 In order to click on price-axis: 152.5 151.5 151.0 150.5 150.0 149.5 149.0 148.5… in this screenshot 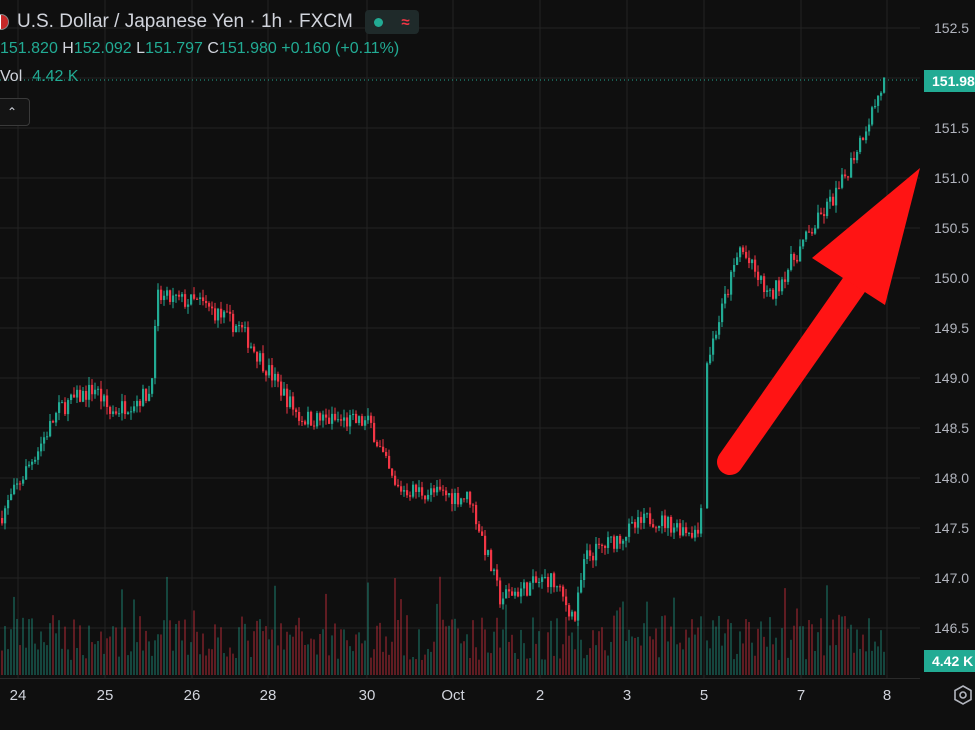, I will do `click(947, 339)`.